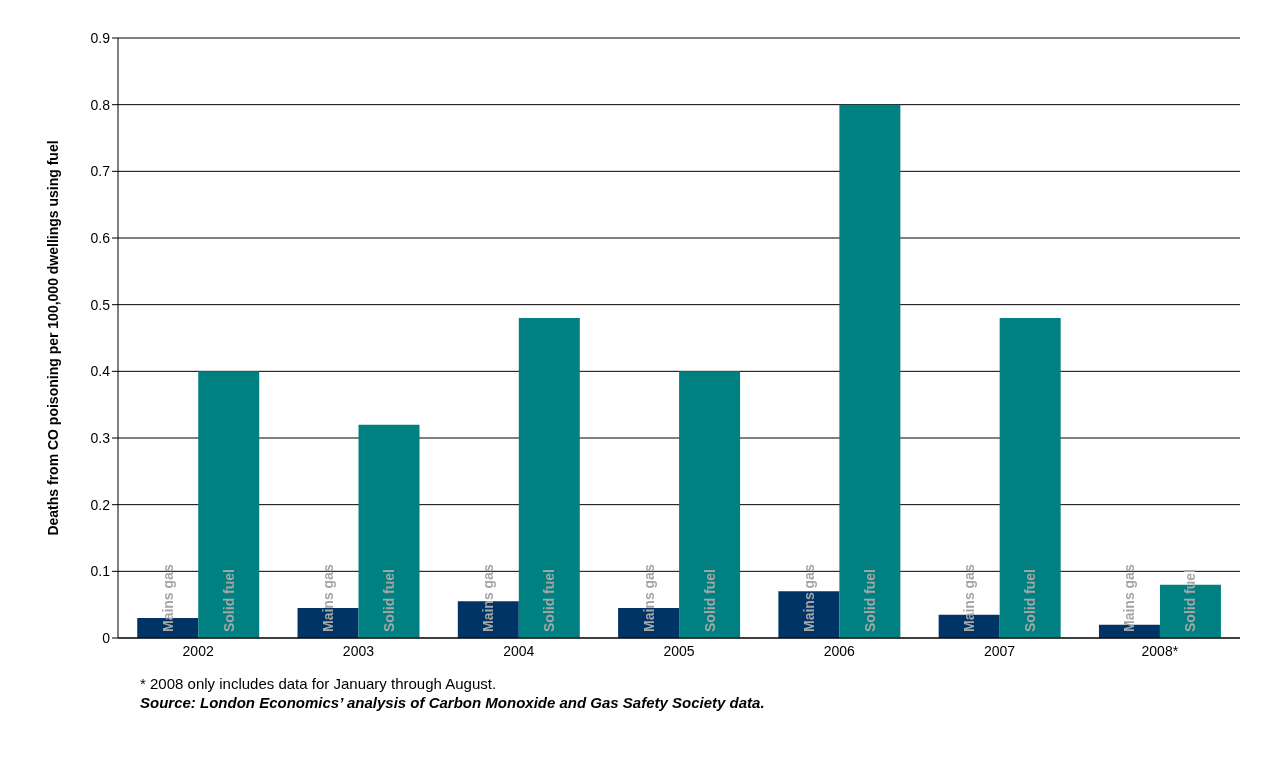 This screenshot has width=1286, height=771. What do you see at coordinates (999, 650) in the screenshot?
I see `x-tick-label: 2007` at bounding box center [999, 650].